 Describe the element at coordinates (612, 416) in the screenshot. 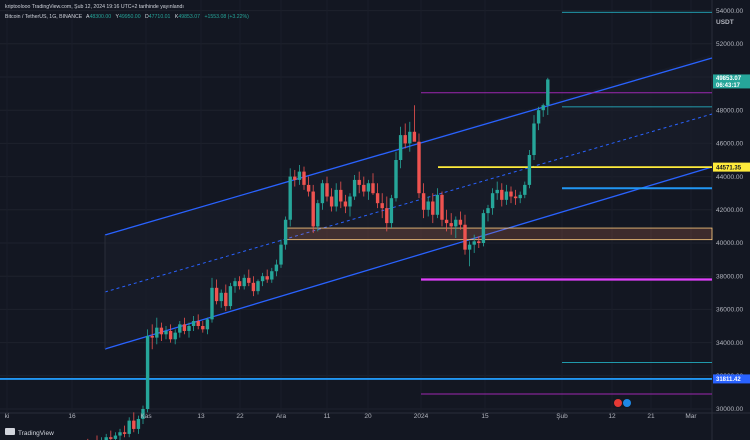

I see `x-tick-label: 12` at that location.